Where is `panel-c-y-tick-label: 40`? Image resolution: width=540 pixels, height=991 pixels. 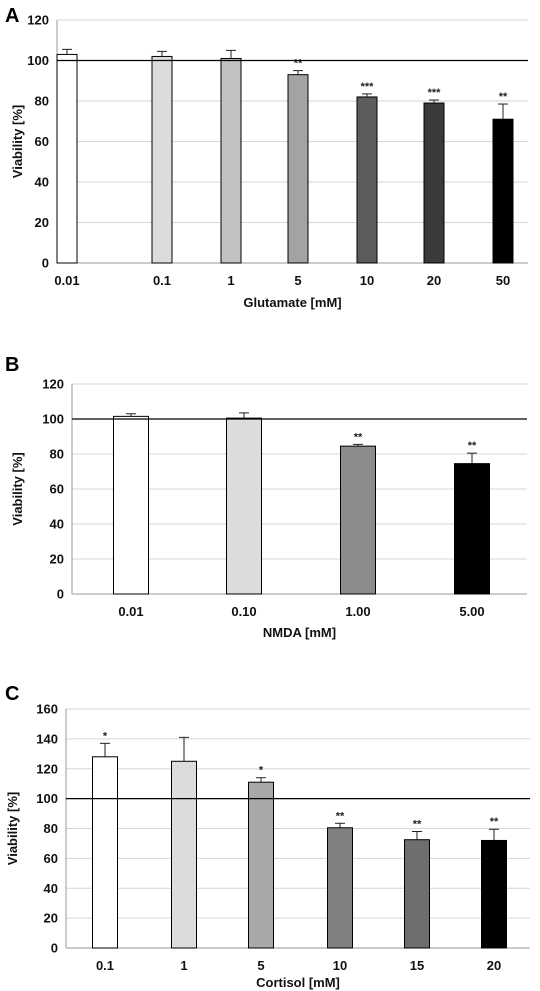
panel-c-y-tick-label: 40 is located at coordinates (51, 888).